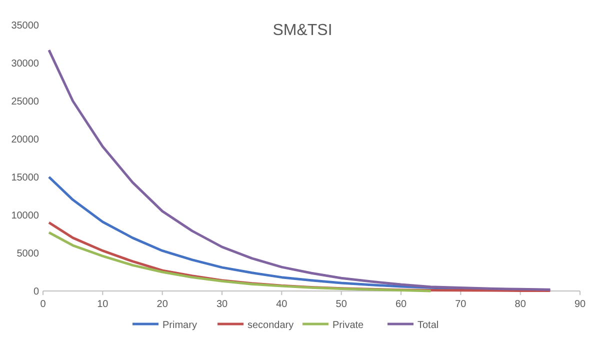 The width and height of the screenshot is (605, 340). Describe the element at coordinates (25, 102) in the screenshot. I see `y-tick-label: 25000` at that location.